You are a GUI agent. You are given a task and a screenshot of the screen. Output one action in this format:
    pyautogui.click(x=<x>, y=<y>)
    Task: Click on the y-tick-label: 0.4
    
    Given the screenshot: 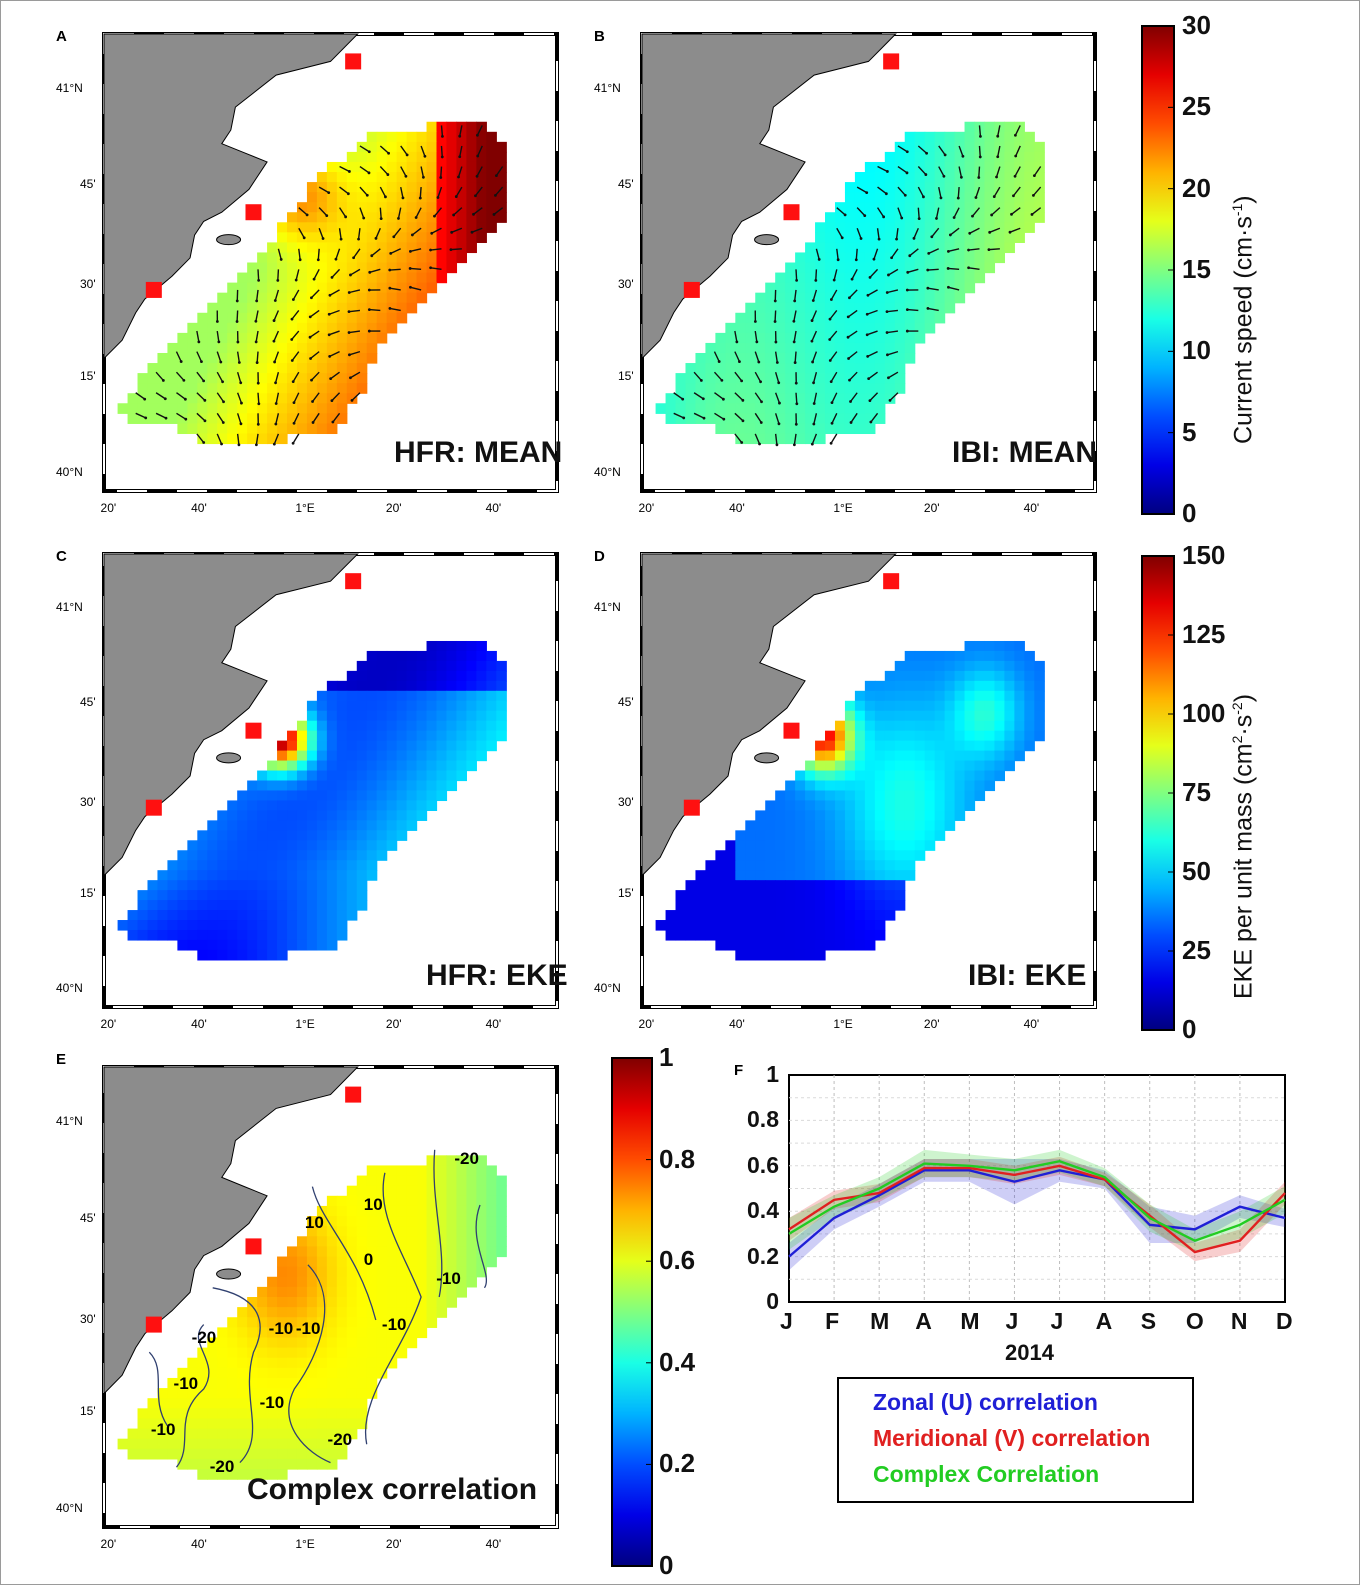 What is the action you would take?
    pyautogui.click(x=763, y=1210)
    